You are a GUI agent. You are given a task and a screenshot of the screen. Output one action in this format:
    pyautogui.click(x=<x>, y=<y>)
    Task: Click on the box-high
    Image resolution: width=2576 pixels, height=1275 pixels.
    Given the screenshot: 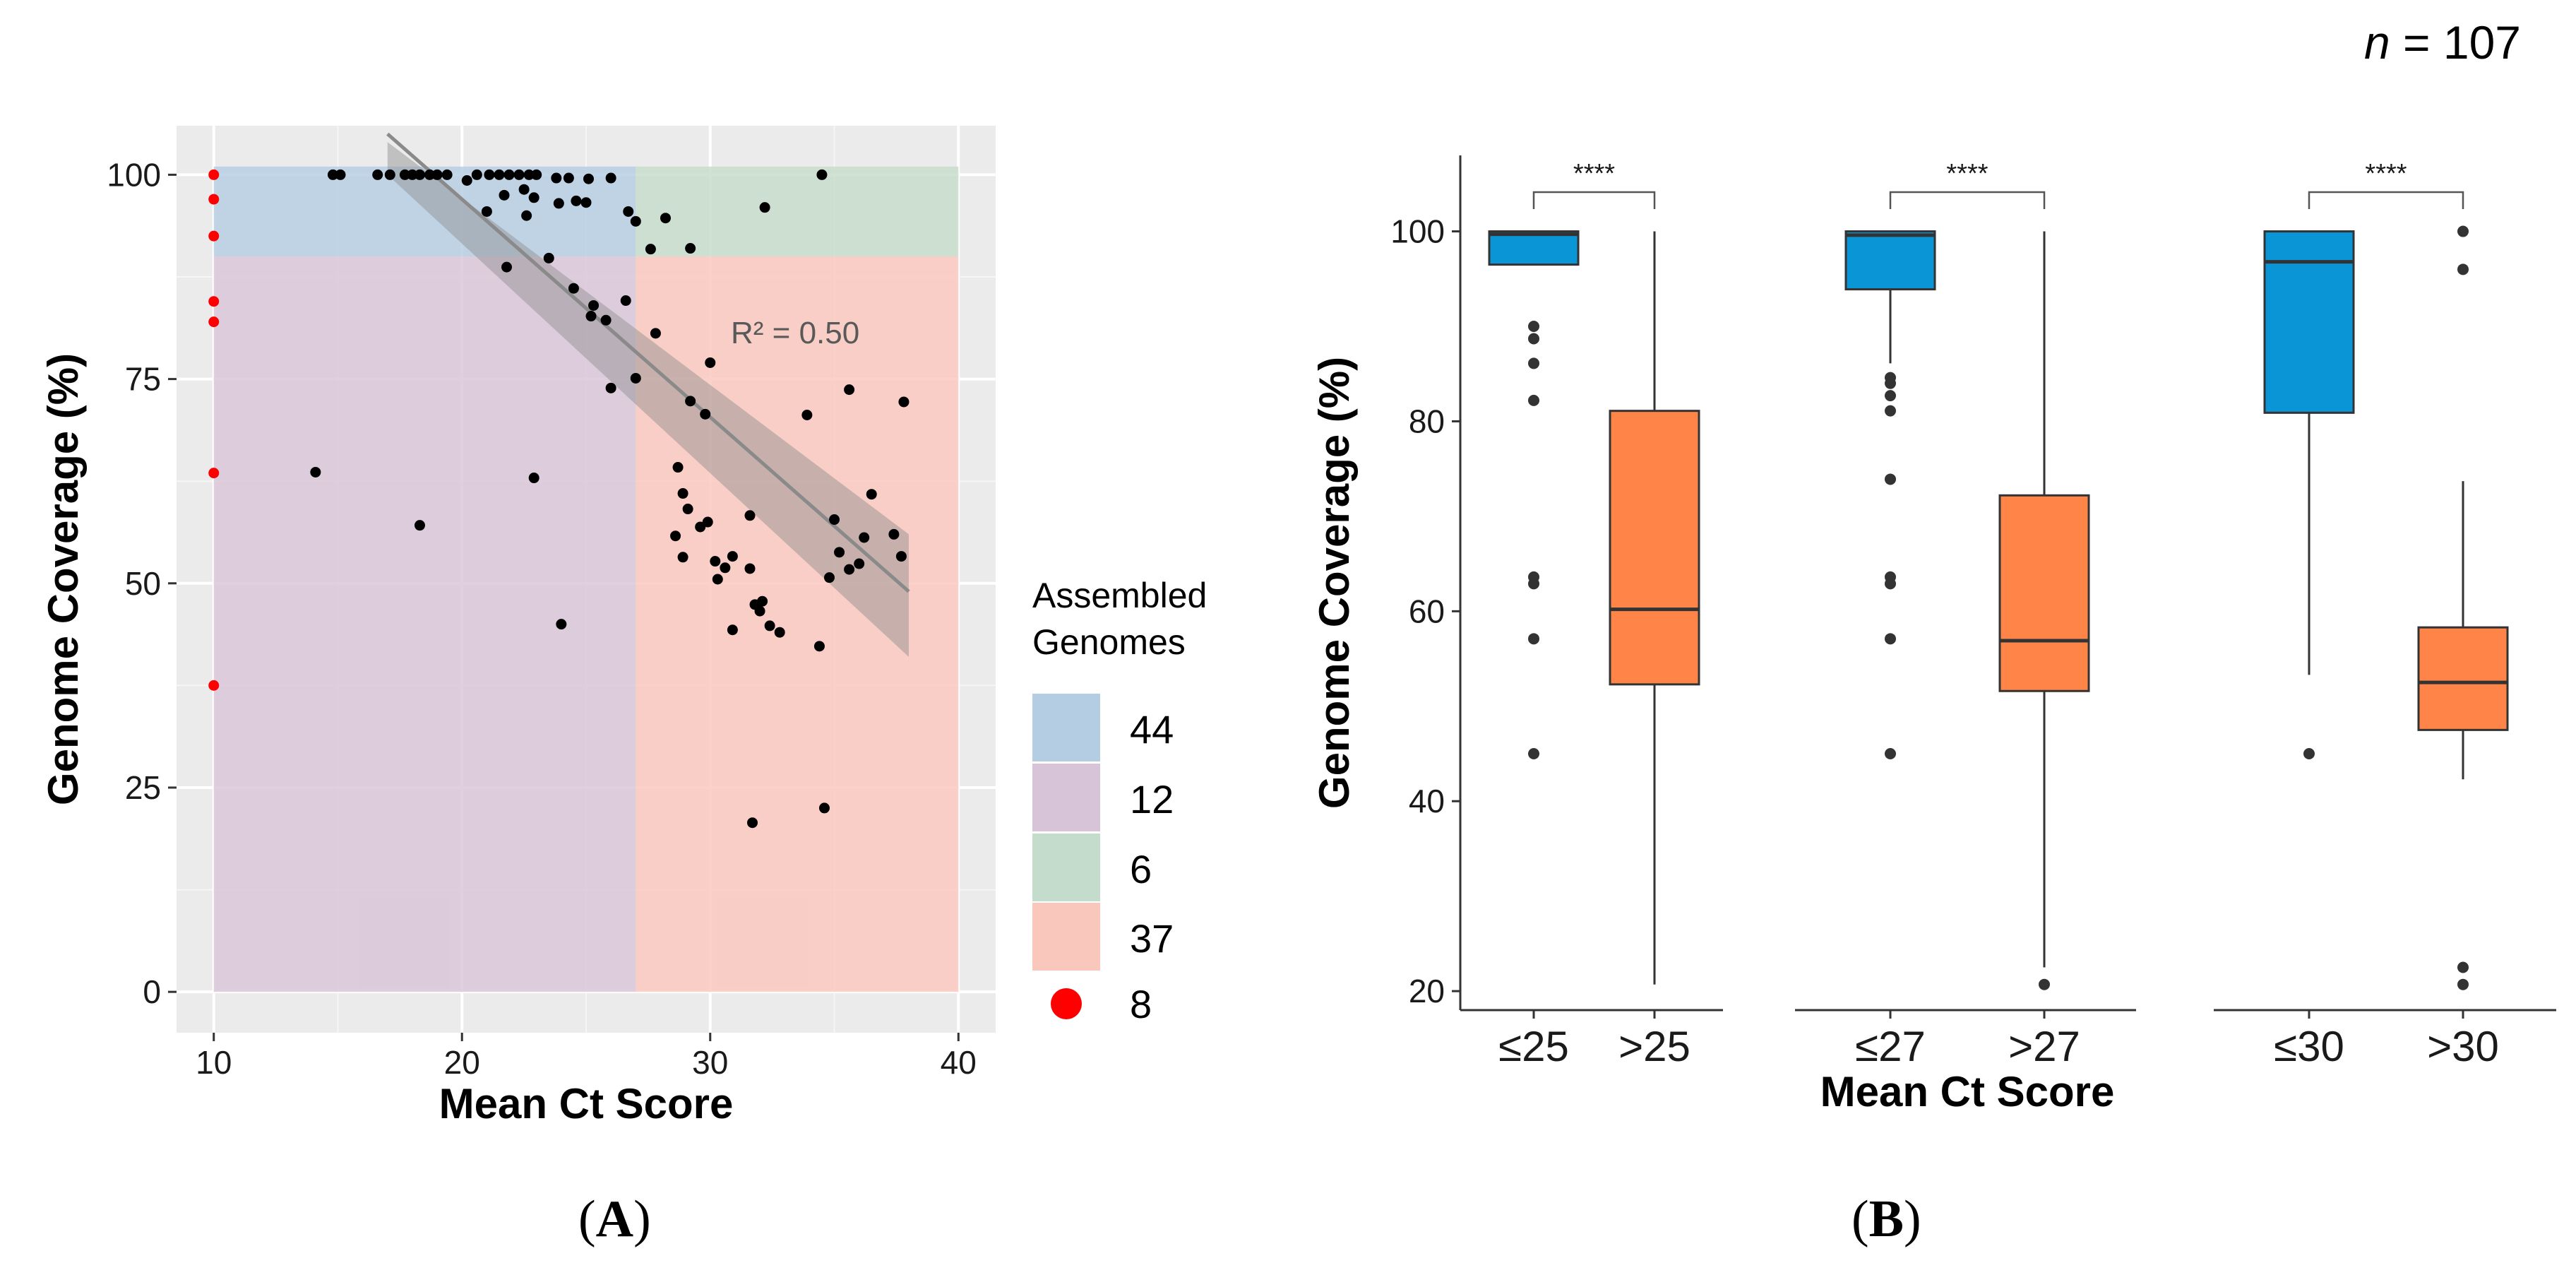 What is the action you would take?
    pyautogui.click(x=2463, y=679)
    